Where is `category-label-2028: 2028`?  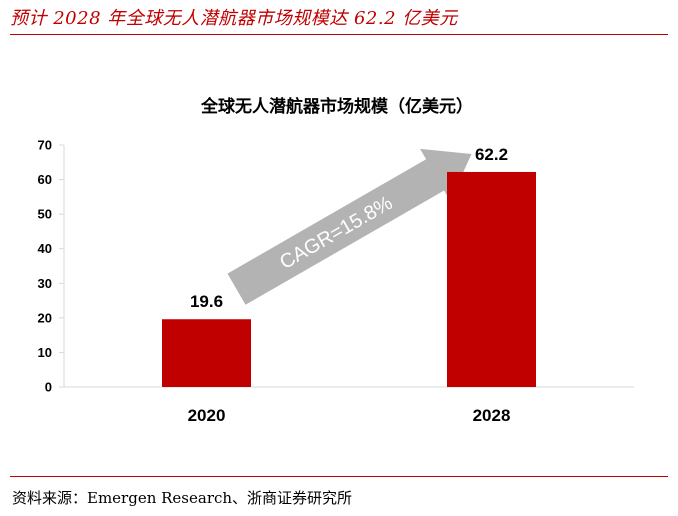 category-label-2028: 2028 is located at coordinates (492, 415).